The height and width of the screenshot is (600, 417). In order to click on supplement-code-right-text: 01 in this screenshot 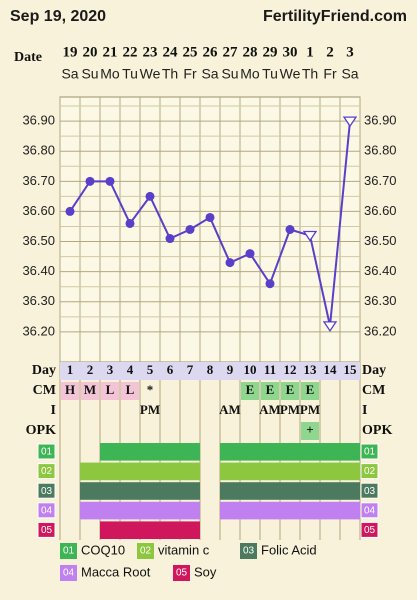, I will do `click(370, 452)`.